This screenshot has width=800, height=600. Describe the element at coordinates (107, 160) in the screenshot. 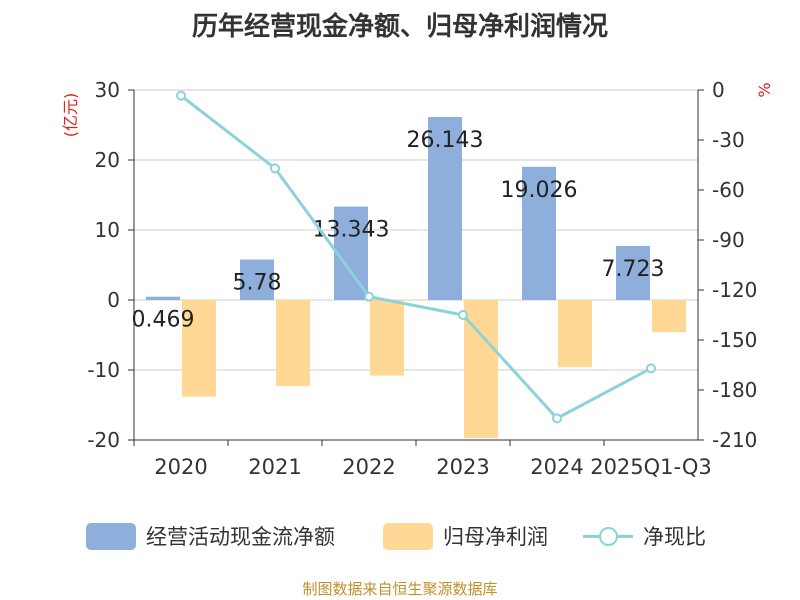

I see `left-tick-label: 20` at that location.